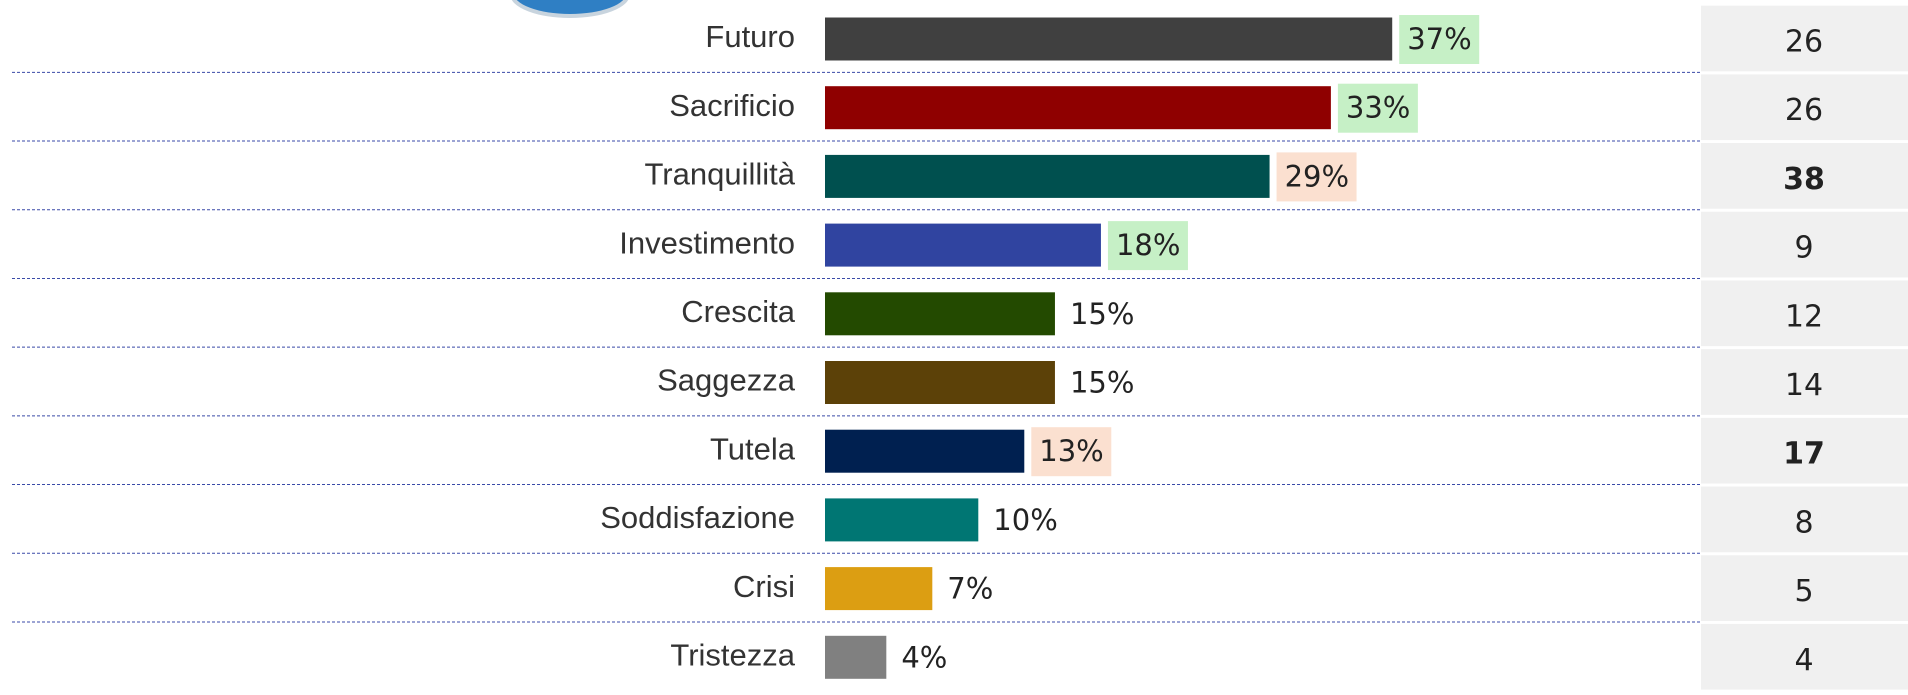  Describe the element at coordinates (726, 380) in the screenshot. I see `category-label: Saggezza` at that location.